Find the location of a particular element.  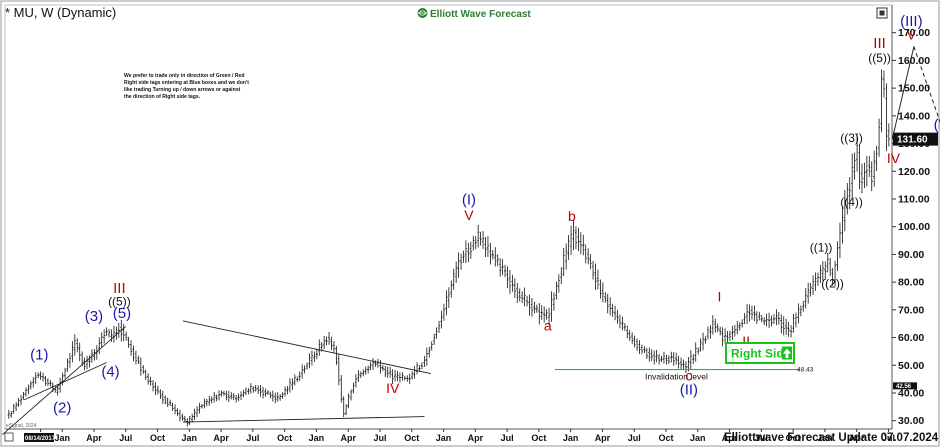

scroll-left-icon is located at coordinates (9, 437).